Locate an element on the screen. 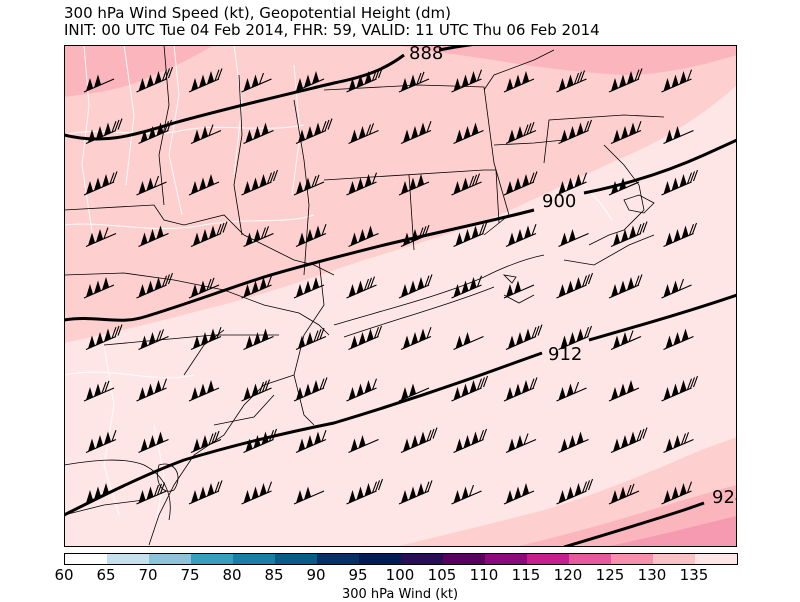 This screenshot has height=602, width=800. colorbar-tick-label: 60 is located at coordinates (64, 575).